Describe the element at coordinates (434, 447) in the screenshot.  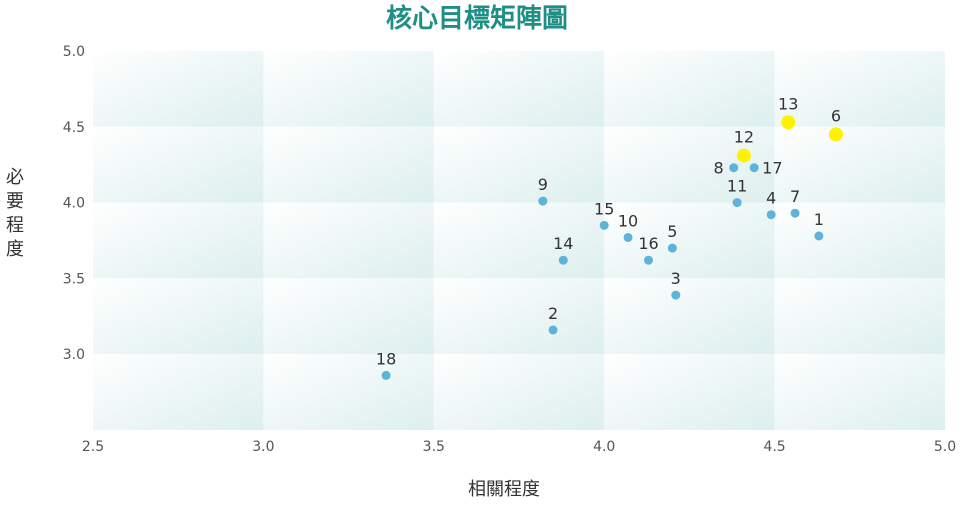
I see `x-tick-label: 3.5` at that location.